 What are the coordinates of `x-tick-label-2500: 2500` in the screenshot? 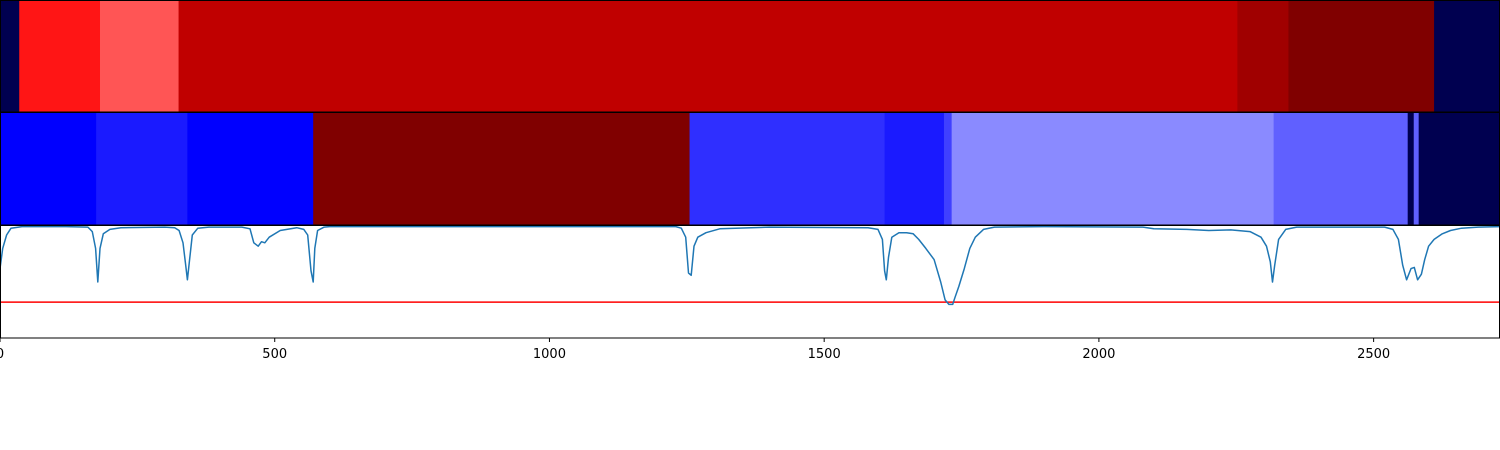 It's located at (1373, 354).